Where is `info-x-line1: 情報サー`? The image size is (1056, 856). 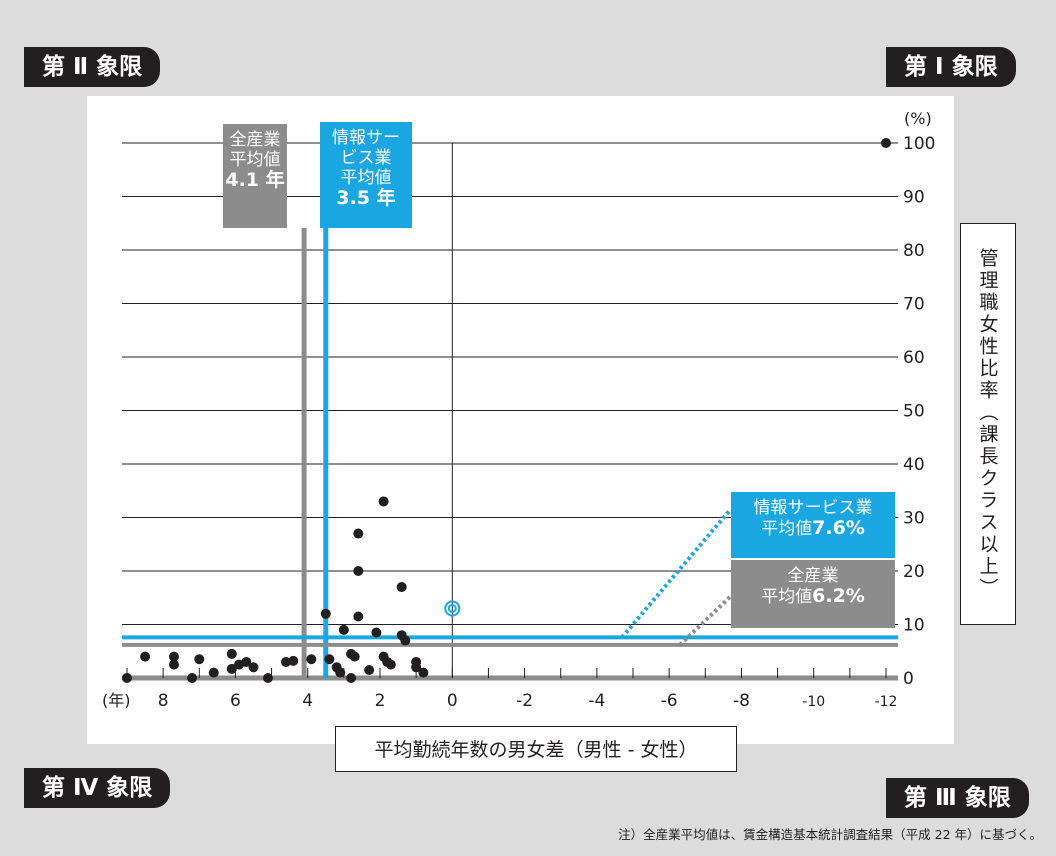
info-x-line1: 情報サー is located at coordinates (366, 138).